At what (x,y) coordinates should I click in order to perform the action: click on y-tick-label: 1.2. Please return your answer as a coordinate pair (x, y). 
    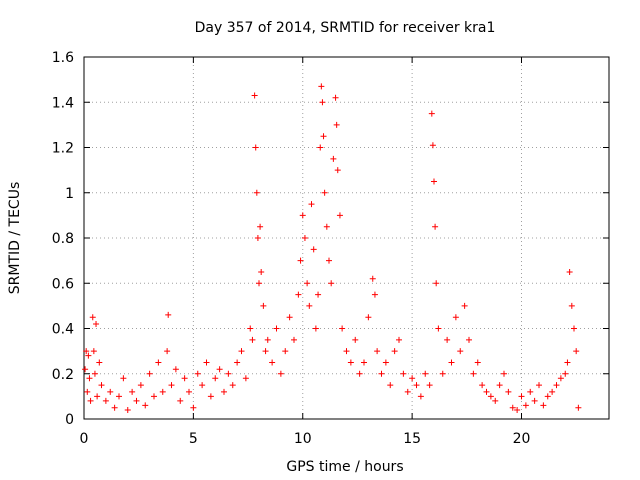
    Looking at the image, I should click on (63, 149).